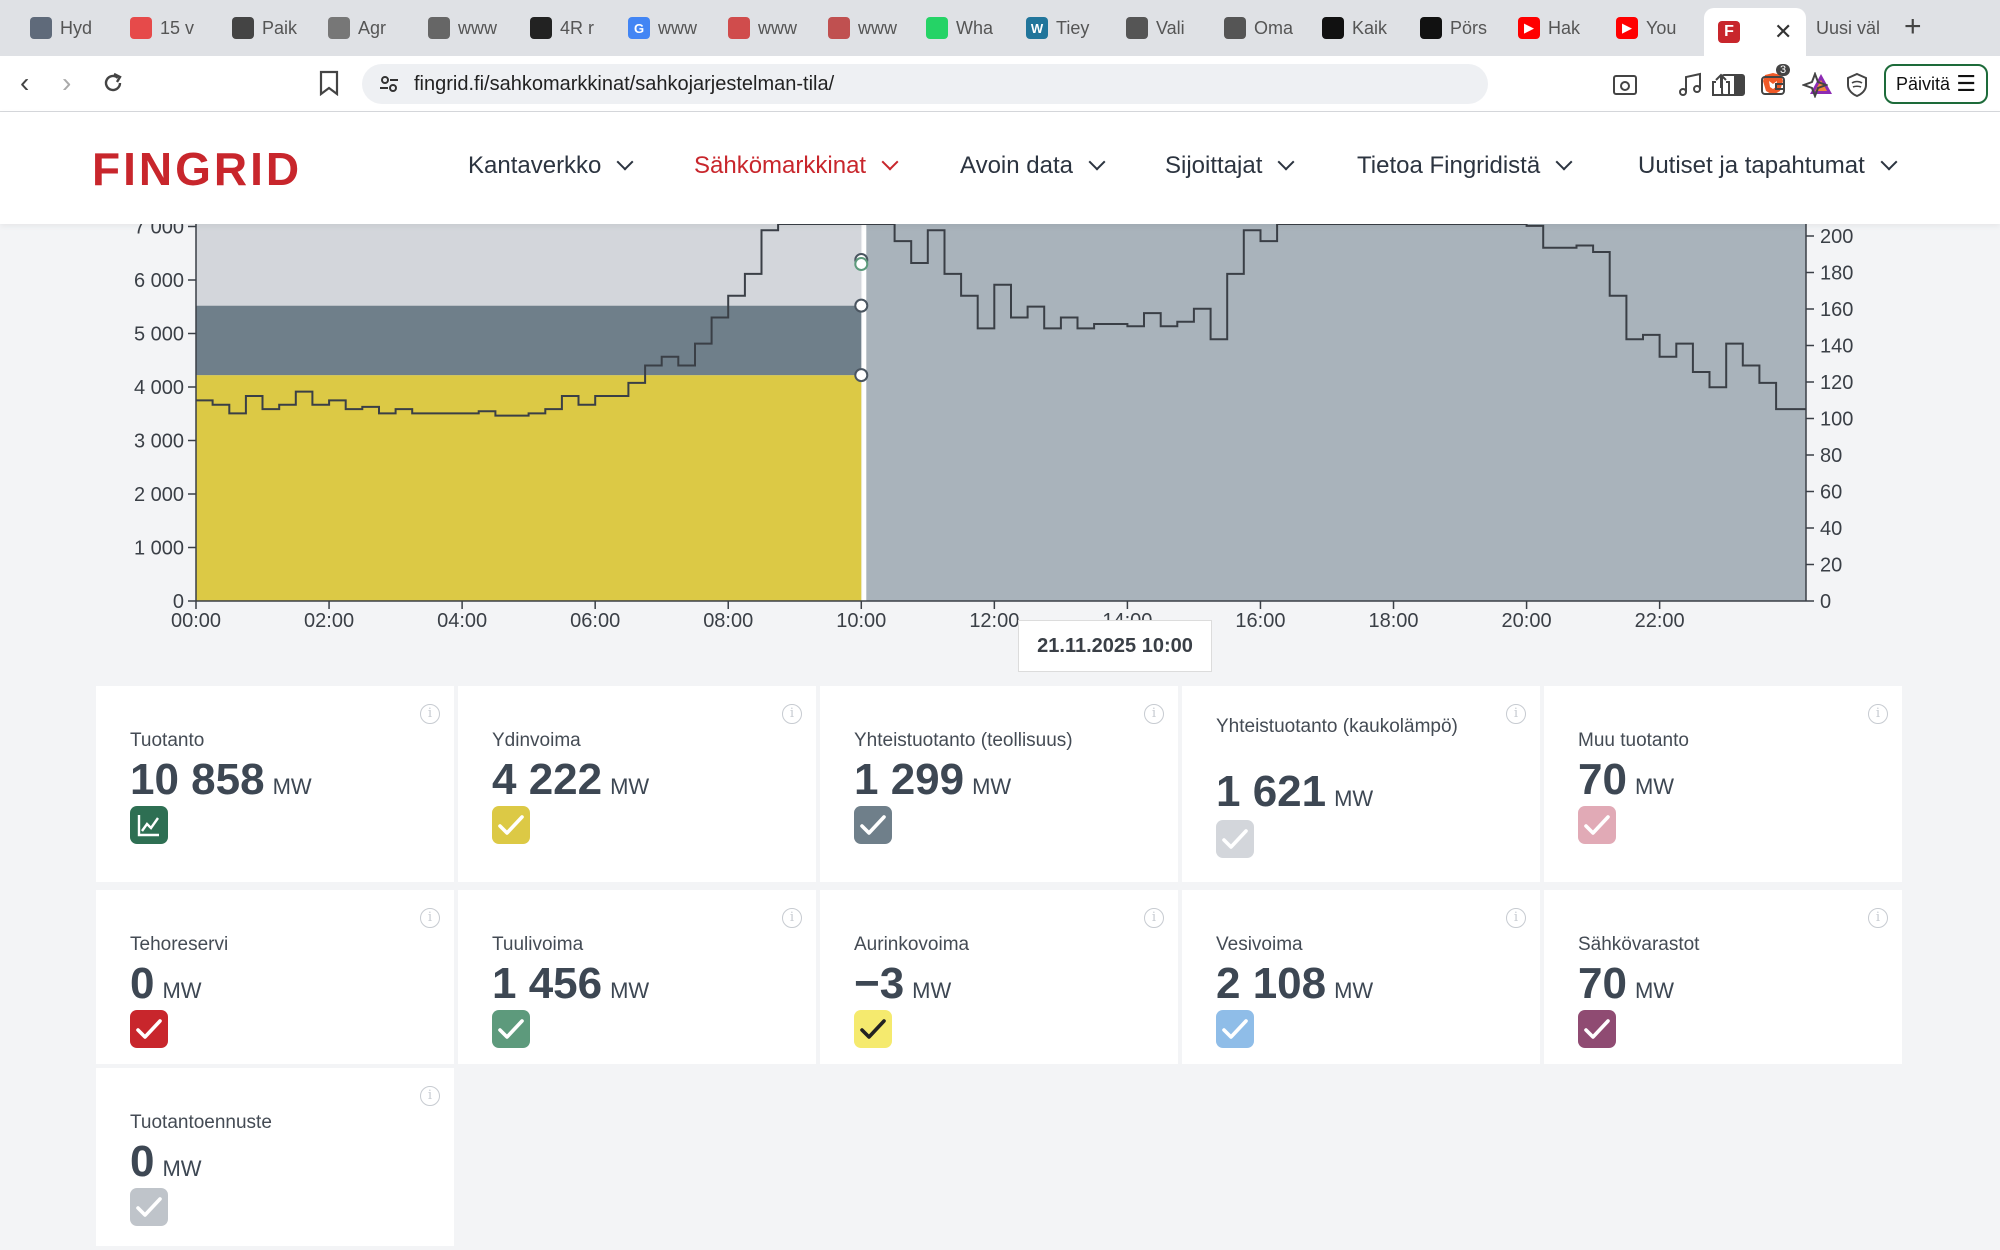 This screenshot has height=1250, width=2000. I want to click on card-value-number: 10 858, so click(197, 779).